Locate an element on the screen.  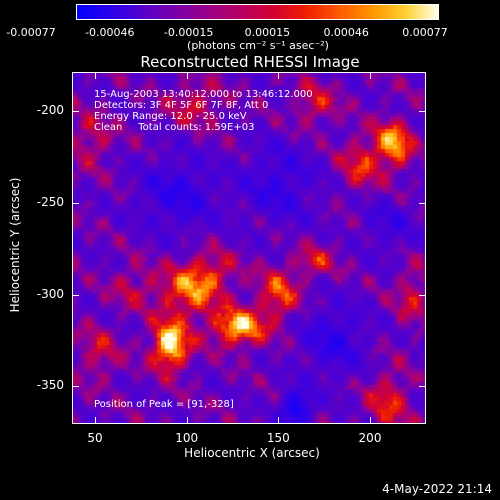
y-tick-label: -300 is located at coordinates (50, 293).